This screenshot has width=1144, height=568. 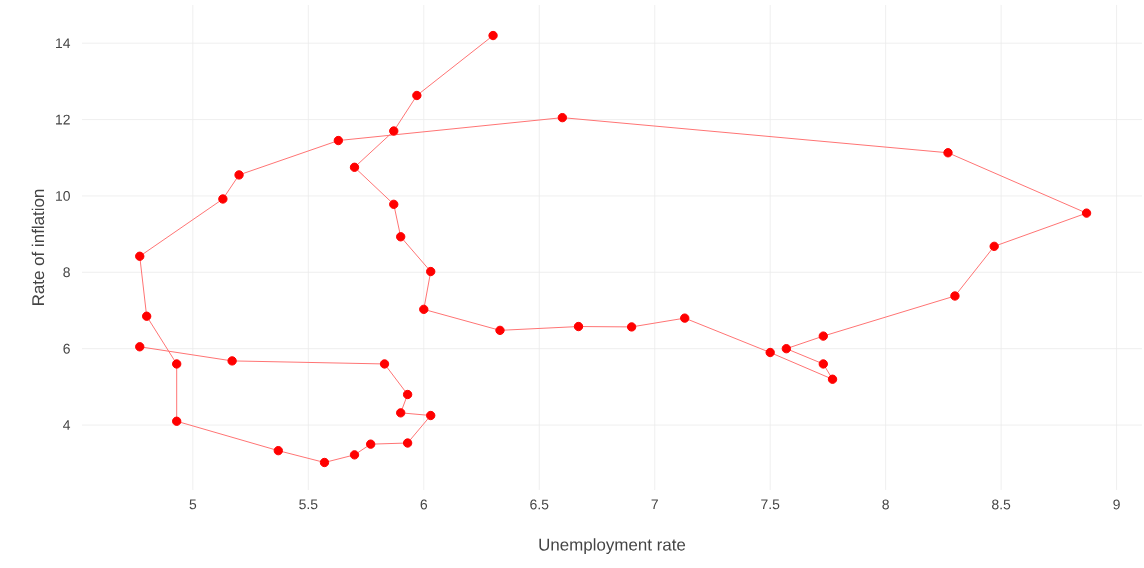 I want to click on x-tick-label: 9, so click(x=1116, y=504).